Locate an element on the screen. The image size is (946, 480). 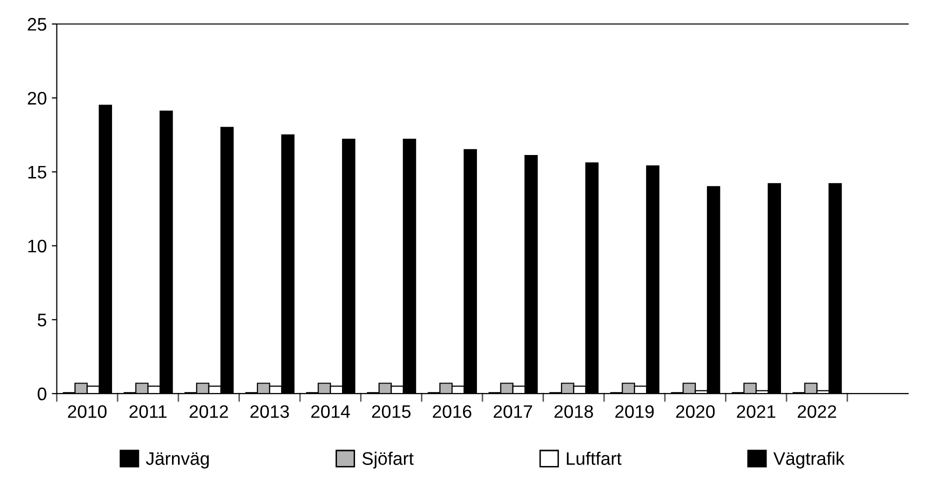
x-tick-label: 2014 is located at coordinates (330, 411).